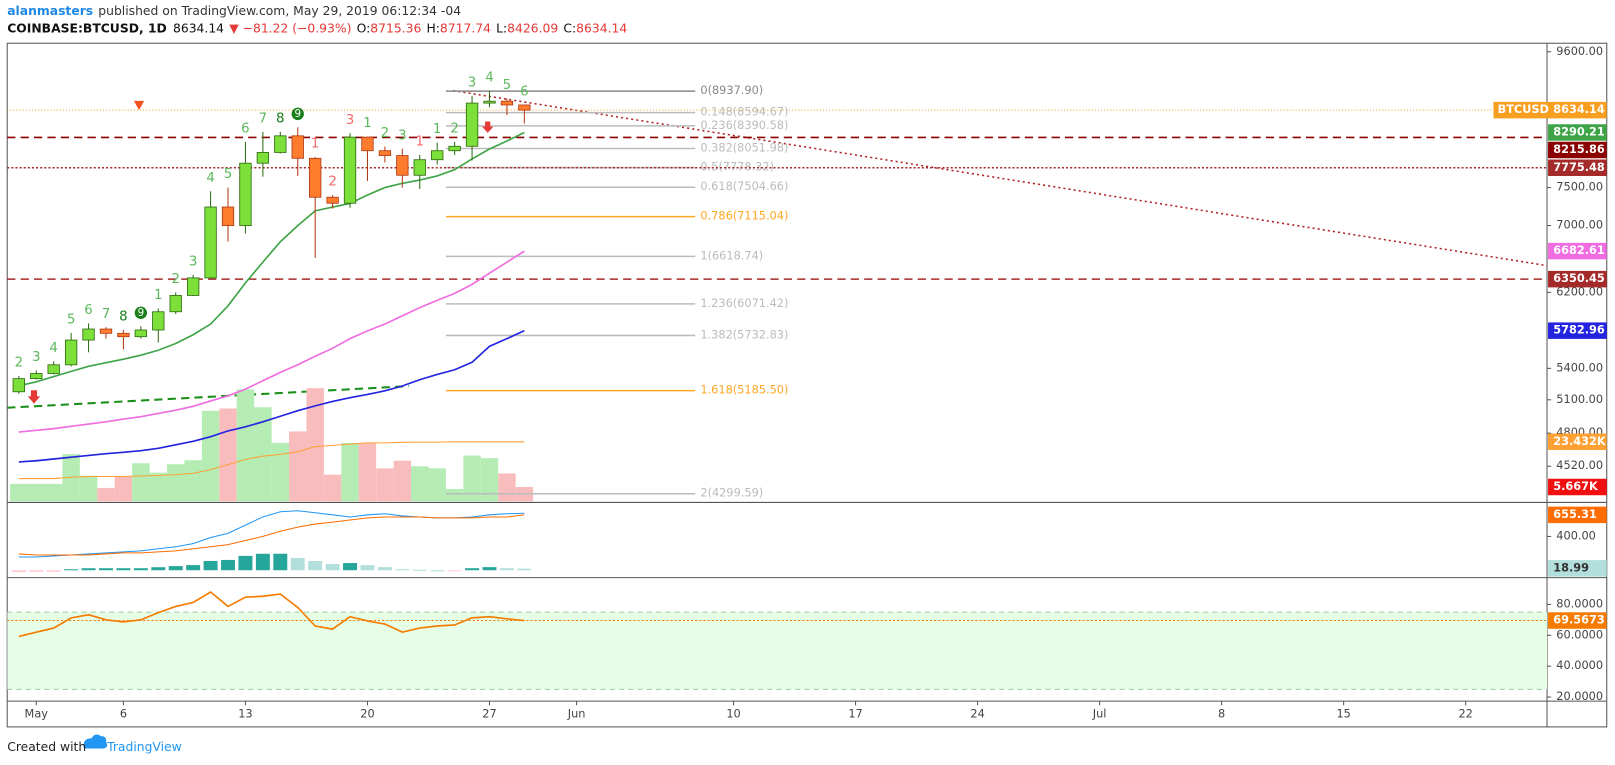 This screenshot has height=765, width=1615. Describe the element at coordinates (1579, 225) in the screenshot. I see `y-tick-label: 7000.00` at that location.